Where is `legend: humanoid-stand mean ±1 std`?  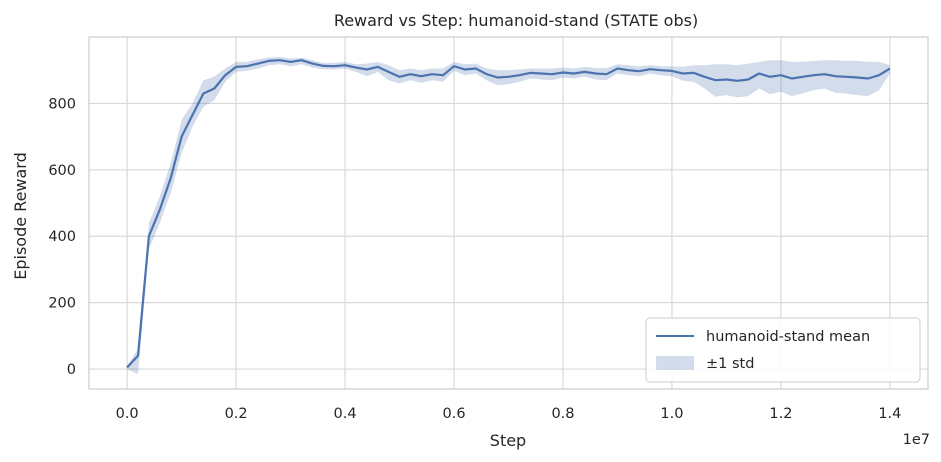
legend: humanoid-stand mean ±1 std is located at coordinates (783, 350).